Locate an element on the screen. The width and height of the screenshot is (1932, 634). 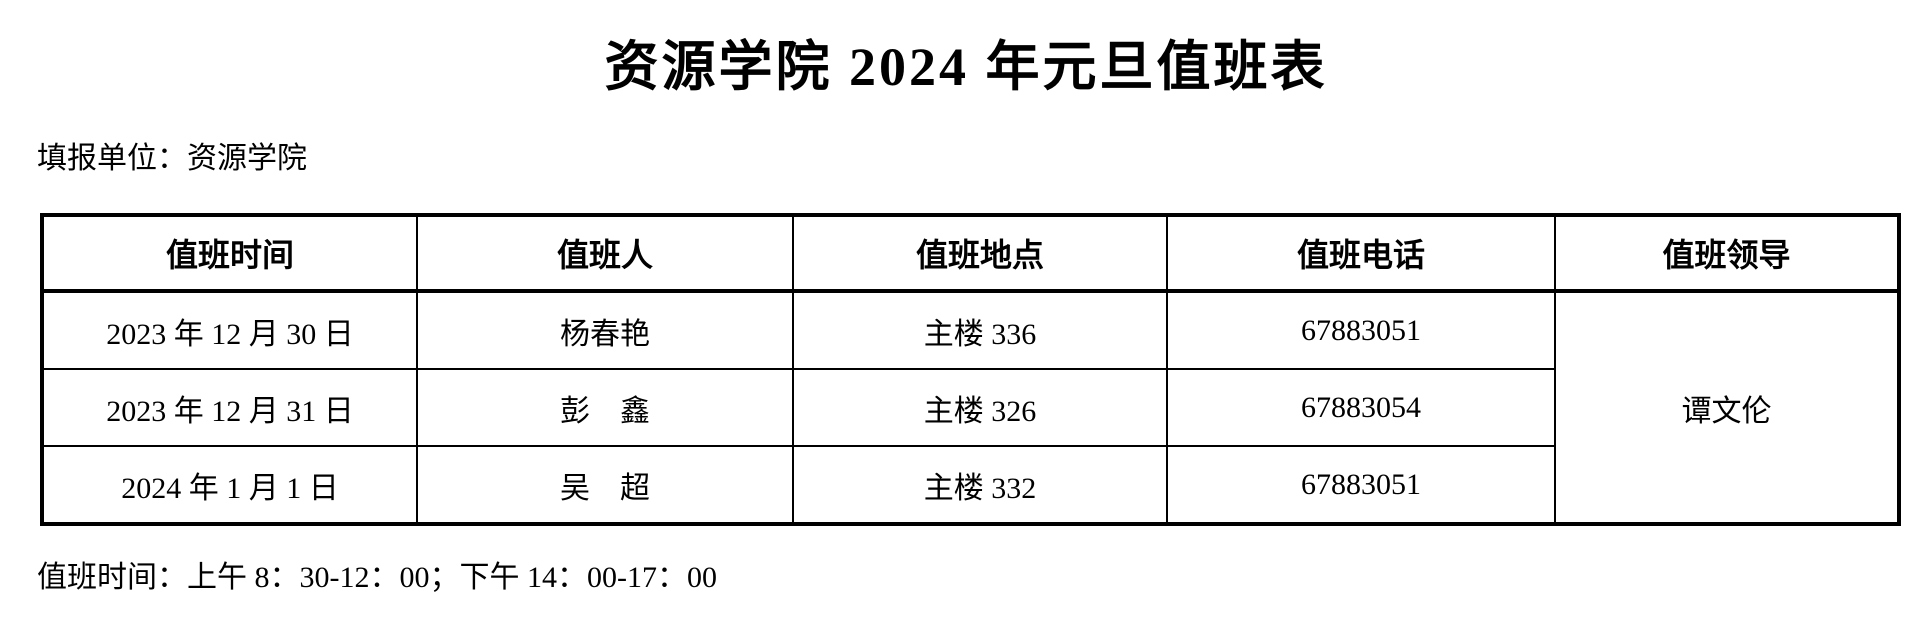
table-row: 2024 年 1 月 1 日 吴 超 主楼 332 67883051 is located at coordinates (970, 485).